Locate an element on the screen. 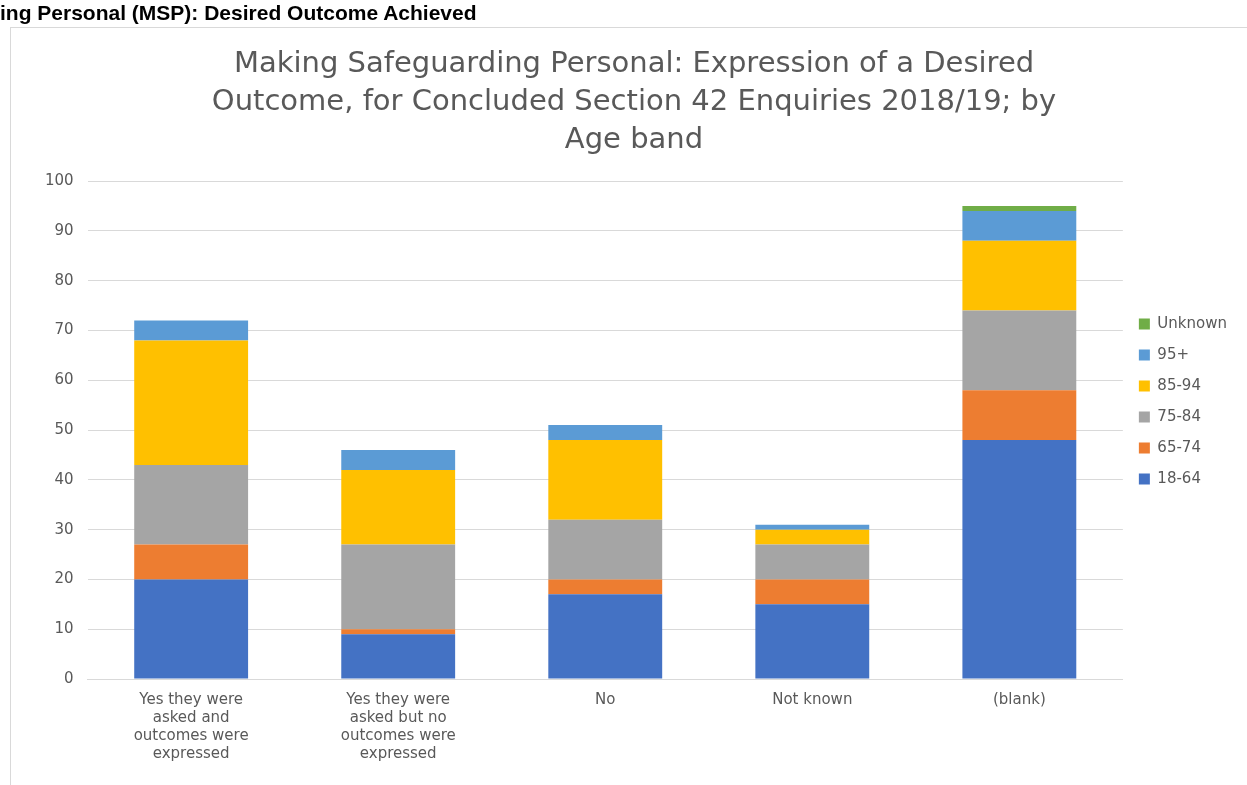 Image resolution: width=1247 pixels, height=785 pixels. legend-label: 95+ is located at coordinates (1173, 353).